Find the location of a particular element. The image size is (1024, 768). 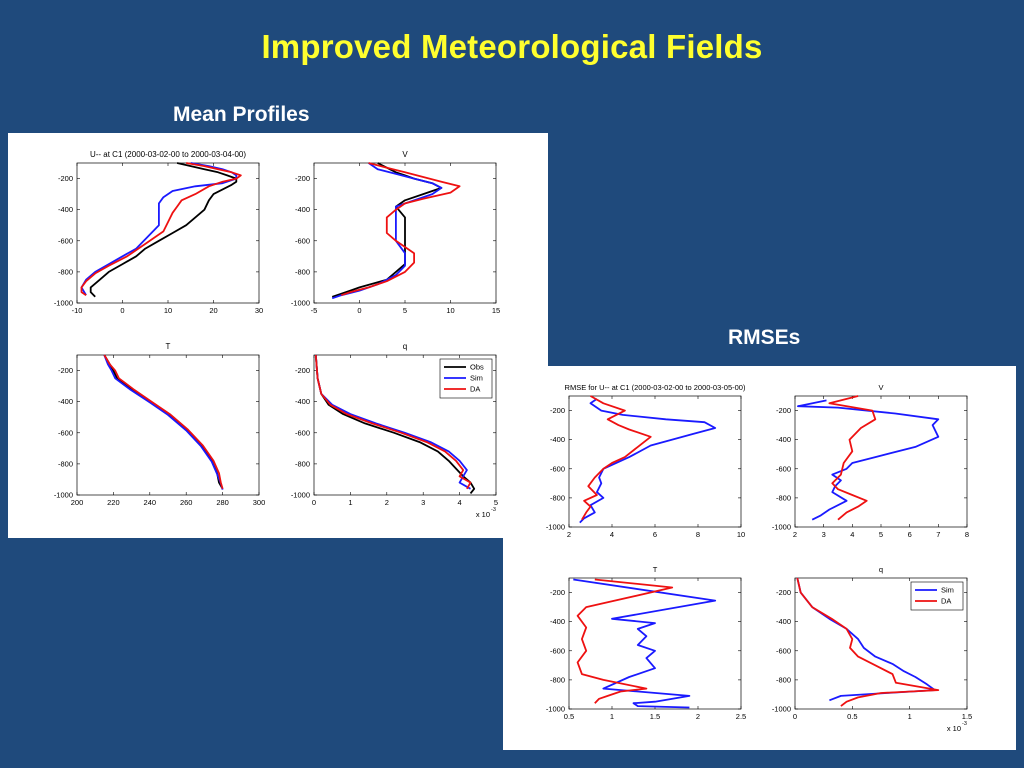

x-tick-label: 200 is located at coordinates (77, 502).